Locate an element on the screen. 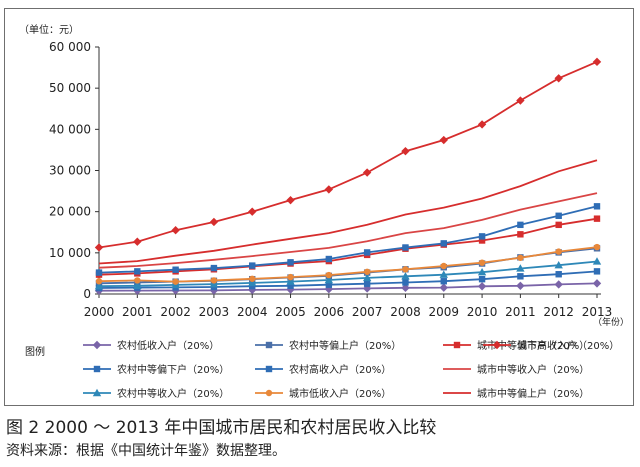 The width and height of the screenshot is (640, 467). x-axis-title: （年份） is located at coordinates (611, 322).